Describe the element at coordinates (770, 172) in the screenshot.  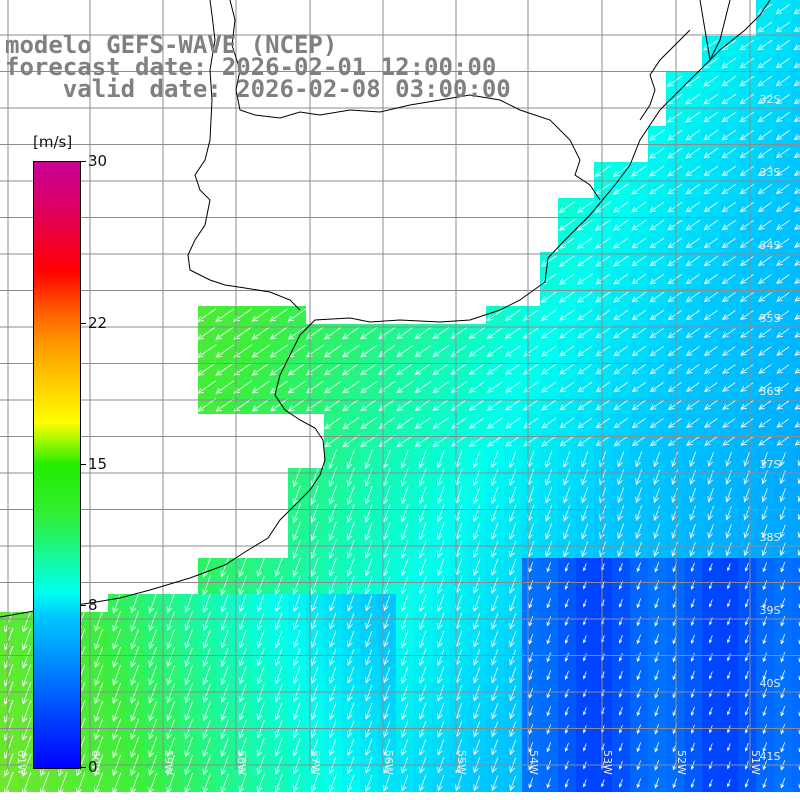
I see `latitude-label: 33S` at that location.